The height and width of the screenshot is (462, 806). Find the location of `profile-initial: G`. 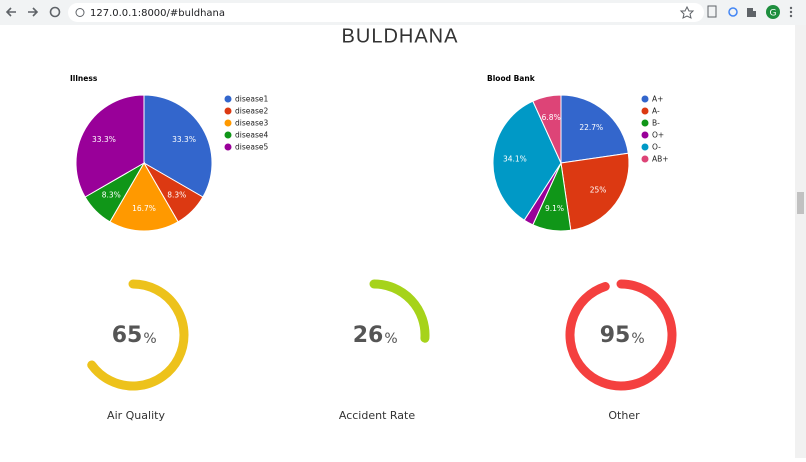

profile-initial: G is located at coordinates (773, 14).